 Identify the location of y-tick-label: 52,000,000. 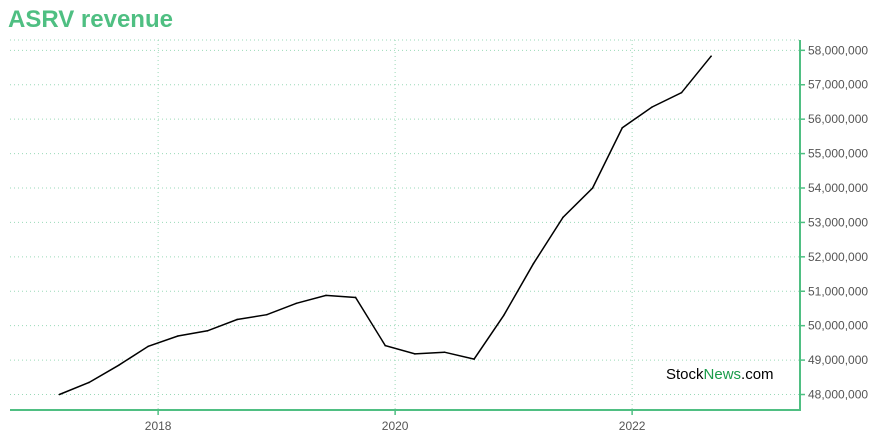
(838, 257).